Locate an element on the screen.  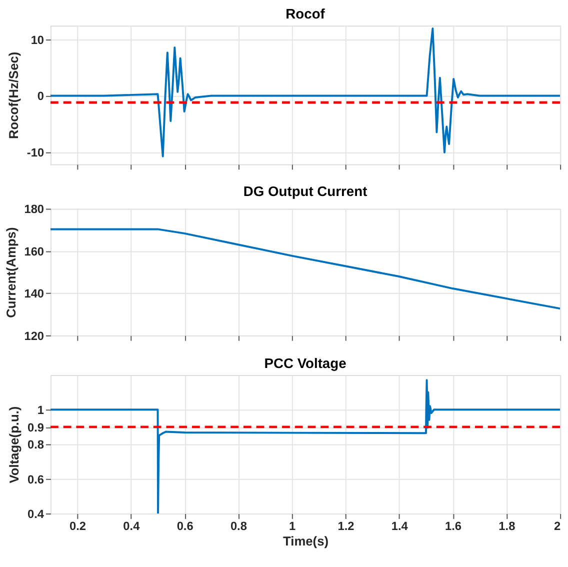
x-tick-label: 0.4 is located at coordinates (131, 525).